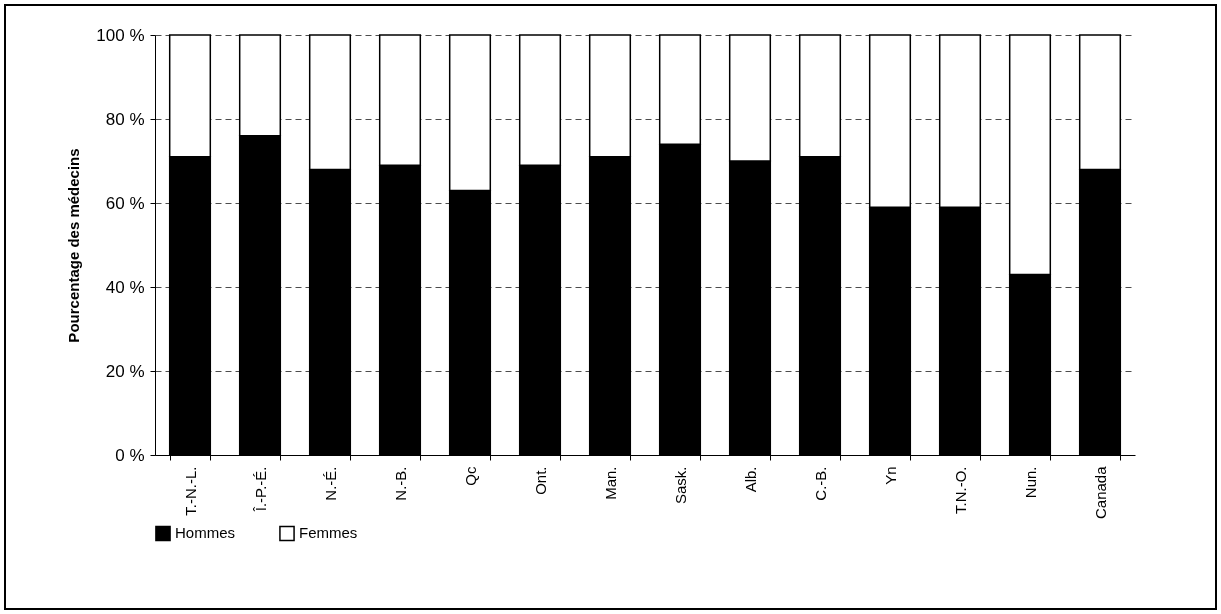 This screenshot has height=614, width=1221. Describe the element at coordinates (125, 119) in the screenshot. I see `y-tick-label: 80 %` at that location.